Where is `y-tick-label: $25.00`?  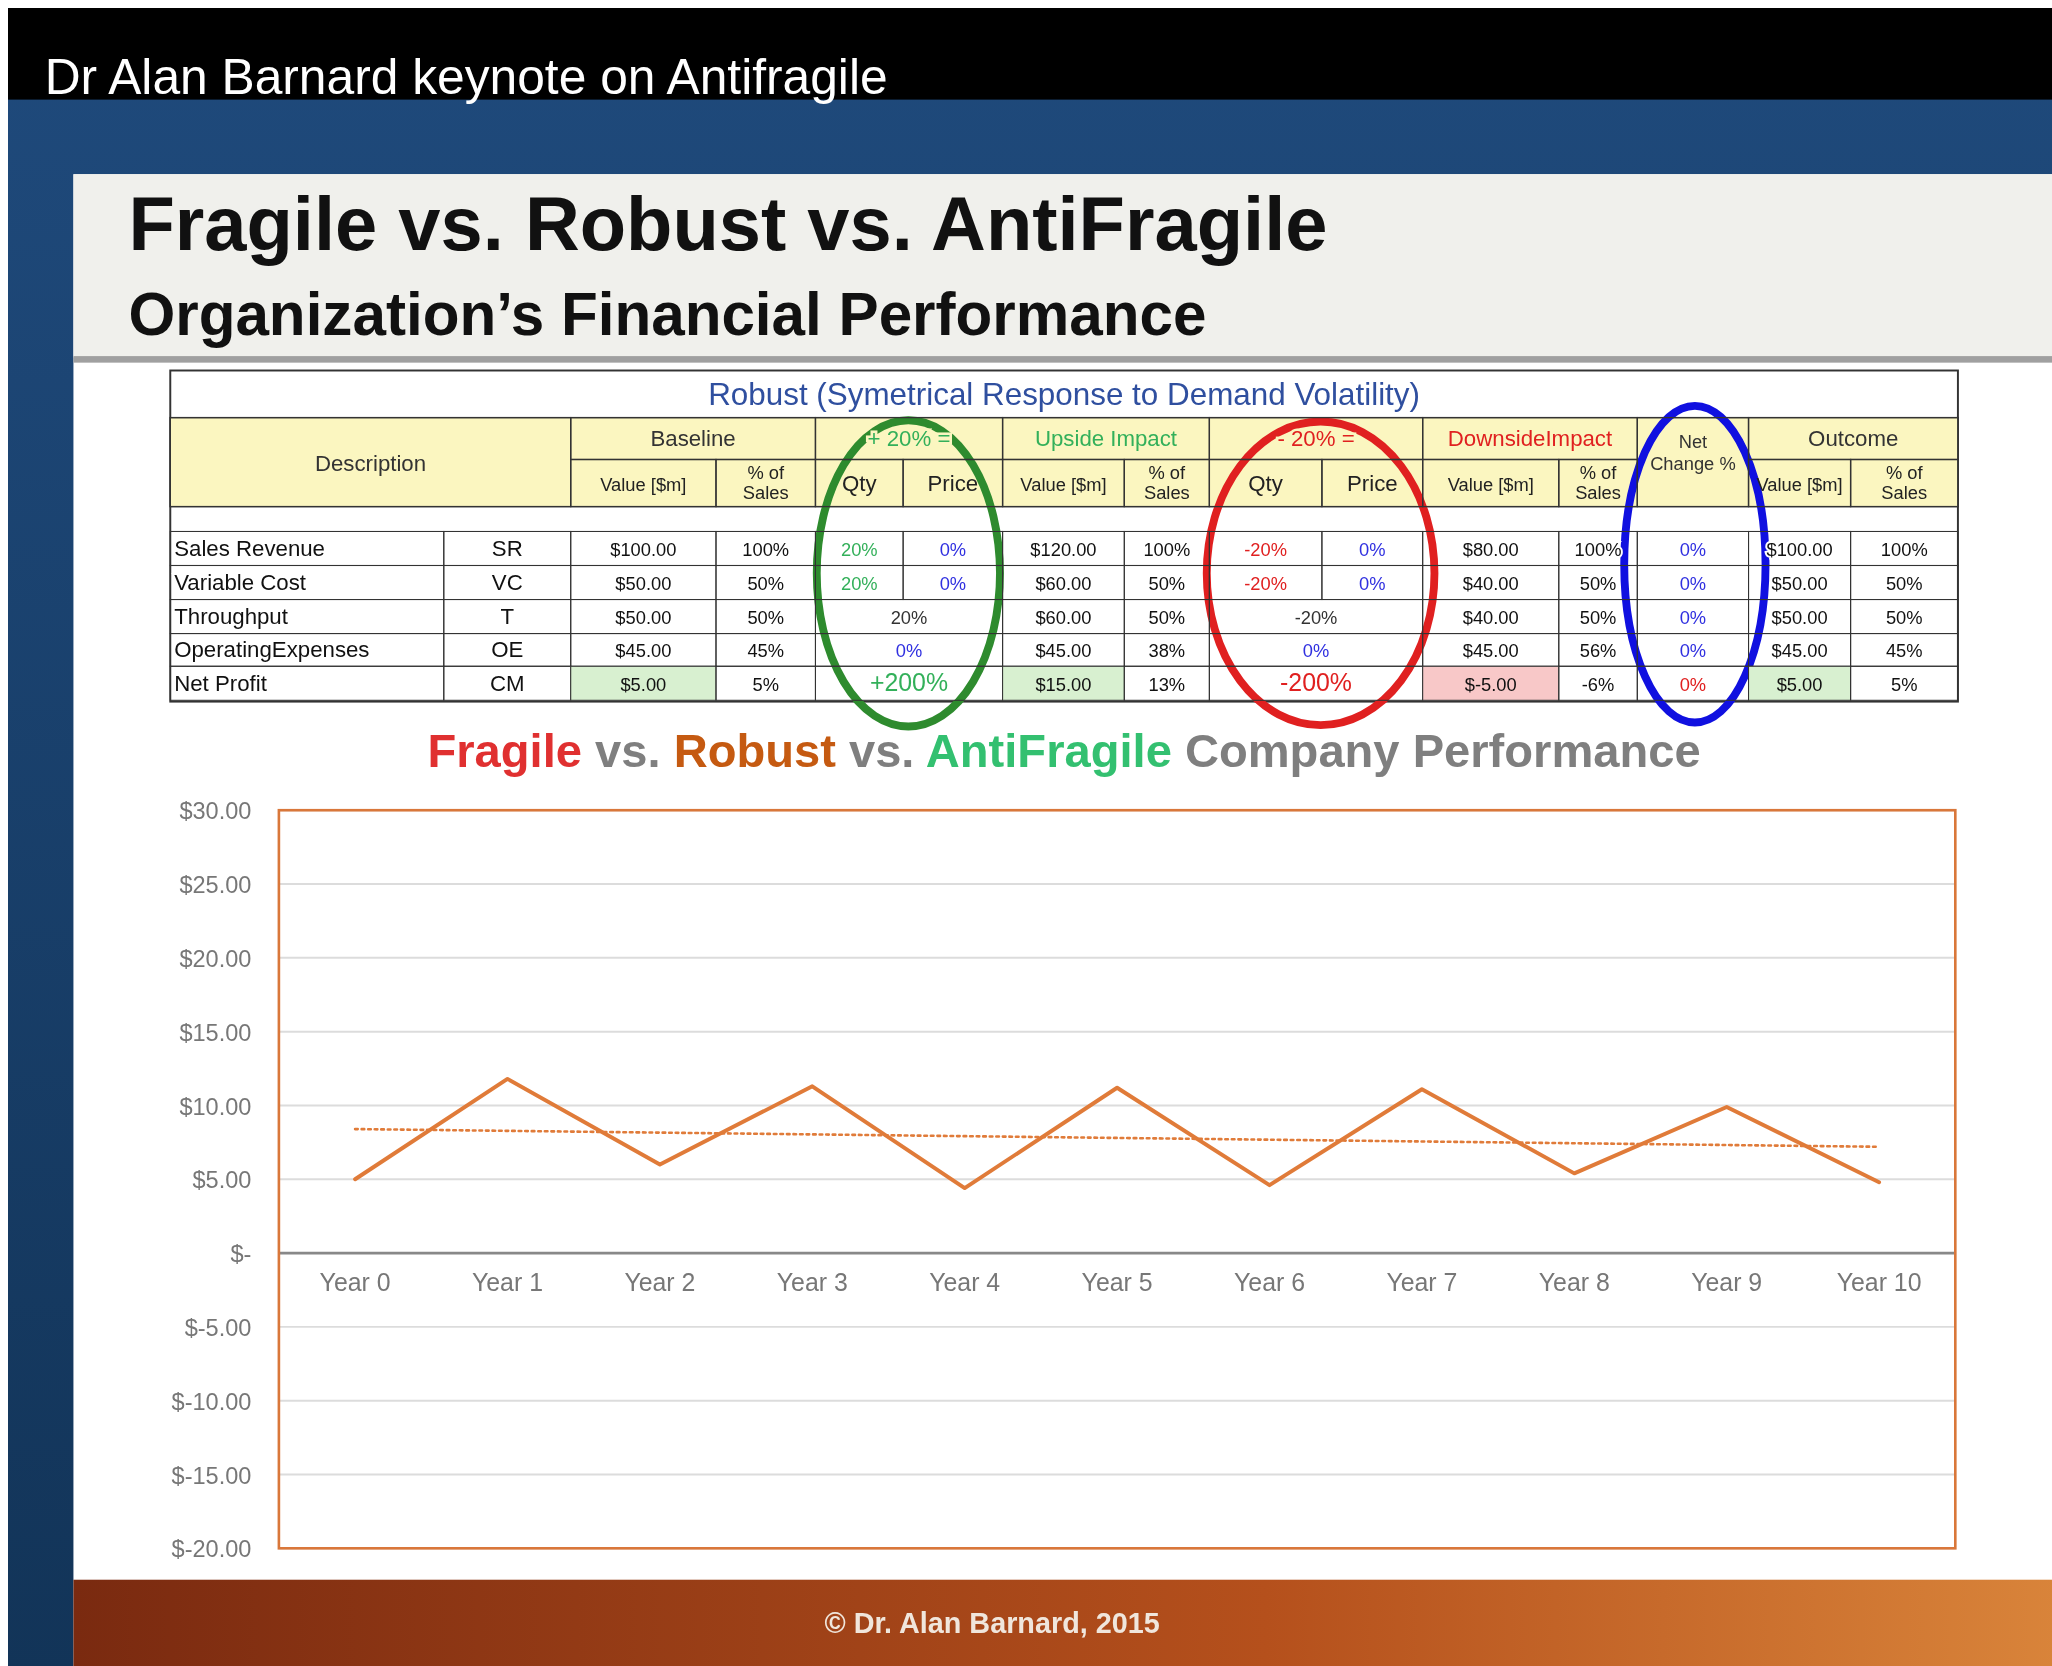 y-tick-label: $25.00 is located at coordinates (215, 885).